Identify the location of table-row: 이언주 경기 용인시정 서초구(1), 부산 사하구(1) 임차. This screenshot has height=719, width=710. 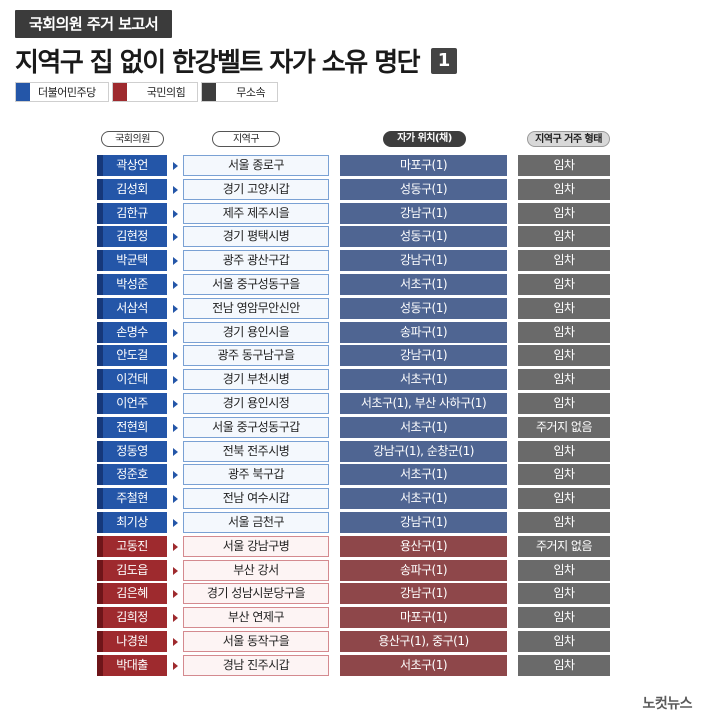
(357, 403).